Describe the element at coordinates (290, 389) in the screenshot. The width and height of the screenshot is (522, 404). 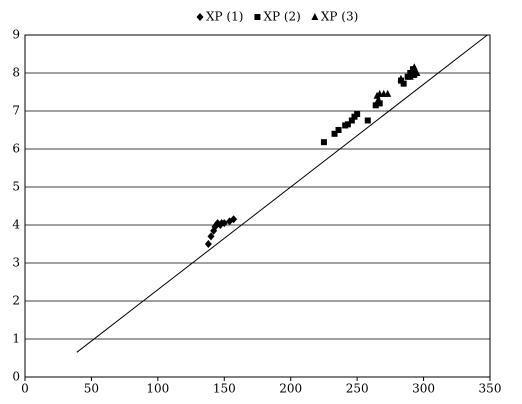
I see `x-tick-label: 200` at that location.